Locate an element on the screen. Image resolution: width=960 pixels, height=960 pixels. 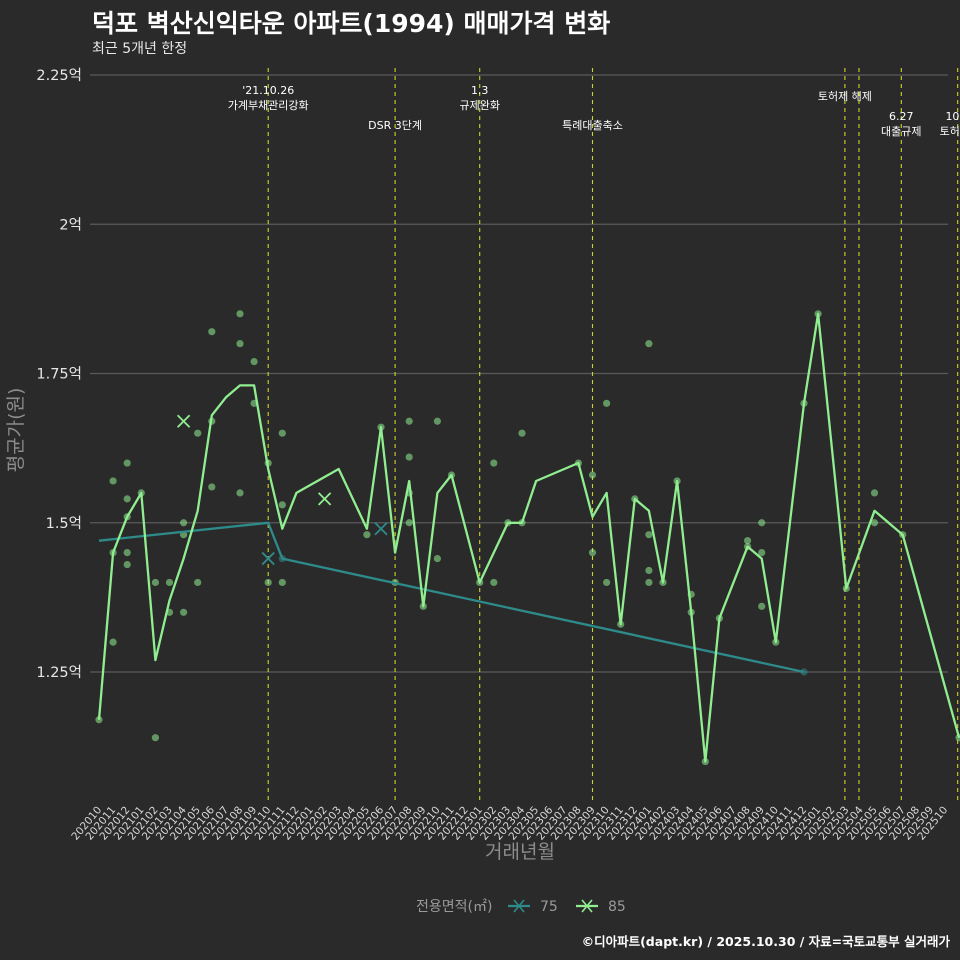
chart-title: 덕포 벽산신익타운 아파트(1994) 매매가격 변화 is located at coordinates (351, 23).